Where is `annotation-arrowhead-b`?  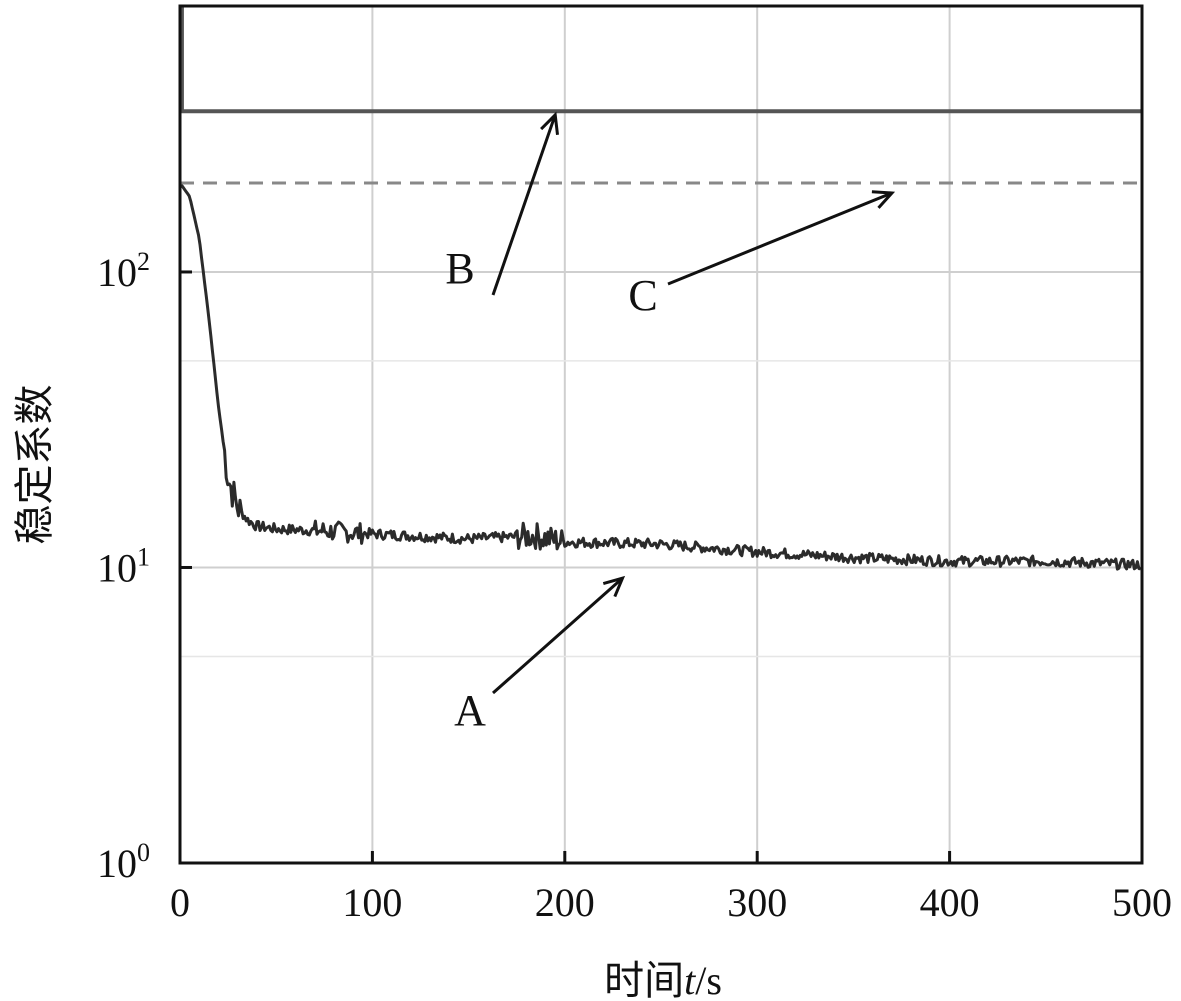
annotation-arrowhead-b is located at coordinates (549, 123).